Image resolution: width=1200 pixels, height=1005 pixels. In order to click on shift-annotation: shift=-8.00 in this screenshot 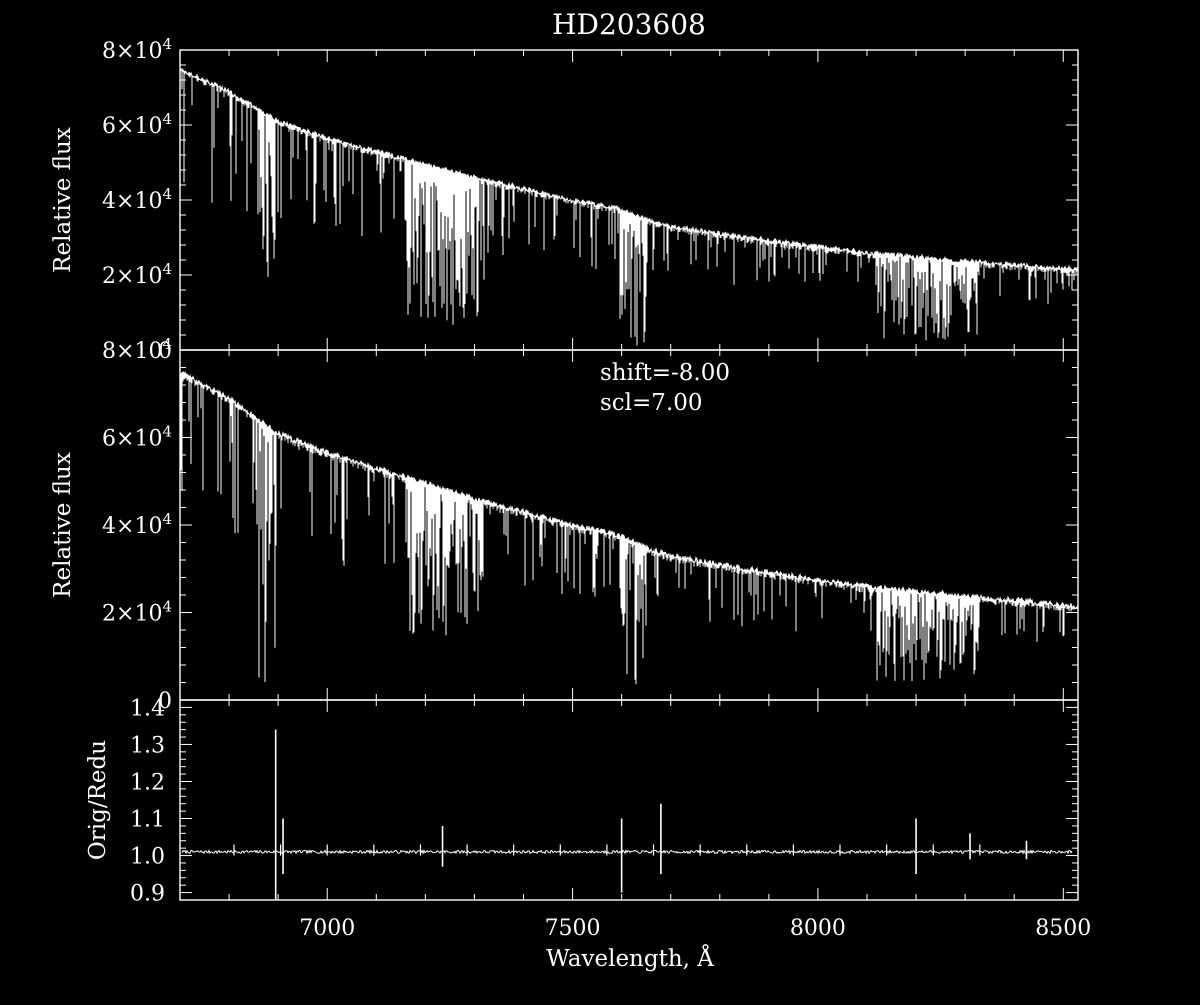, I will do `click(665, 373)`.